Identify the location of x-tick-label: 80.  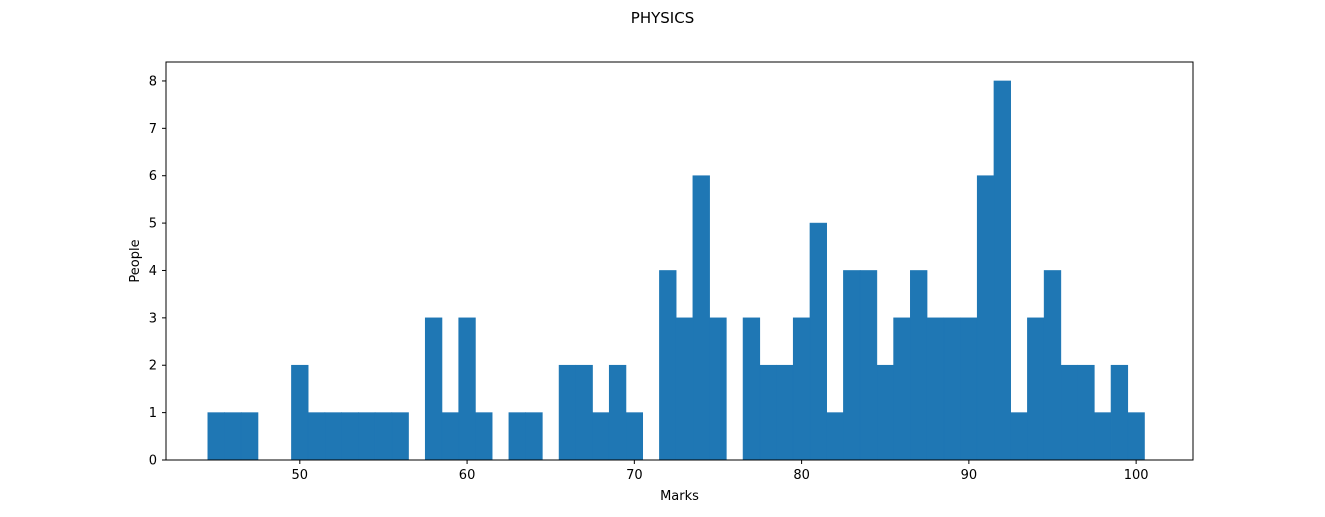
(801, 475).